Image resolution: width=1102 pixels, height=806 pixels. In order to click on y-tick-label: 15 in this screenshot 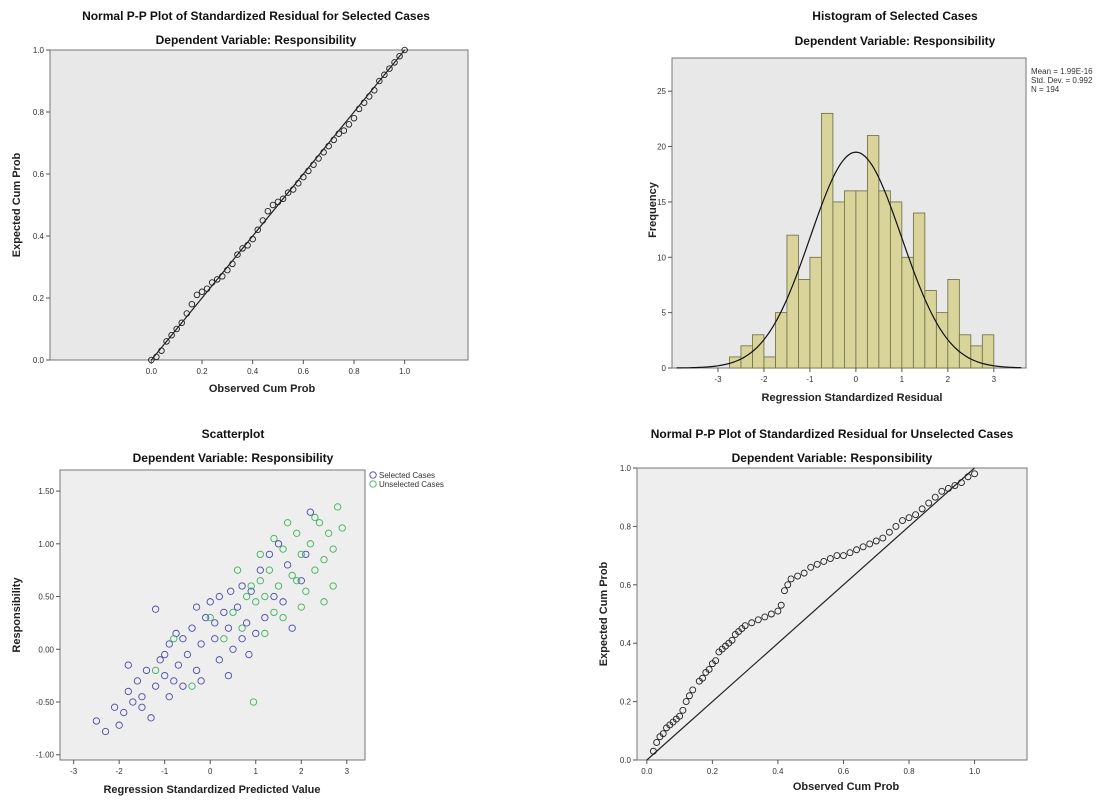, I will do `click(661, 202)`.